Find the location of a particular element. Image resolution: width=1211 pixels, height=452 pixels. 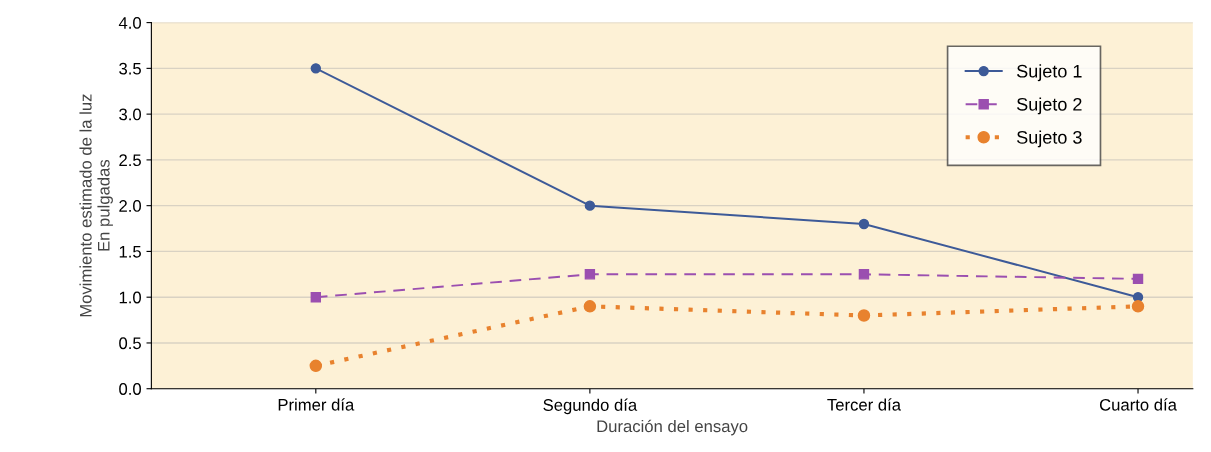

legend-label: Sujeto 2 is located at coordinates (1049, 106).